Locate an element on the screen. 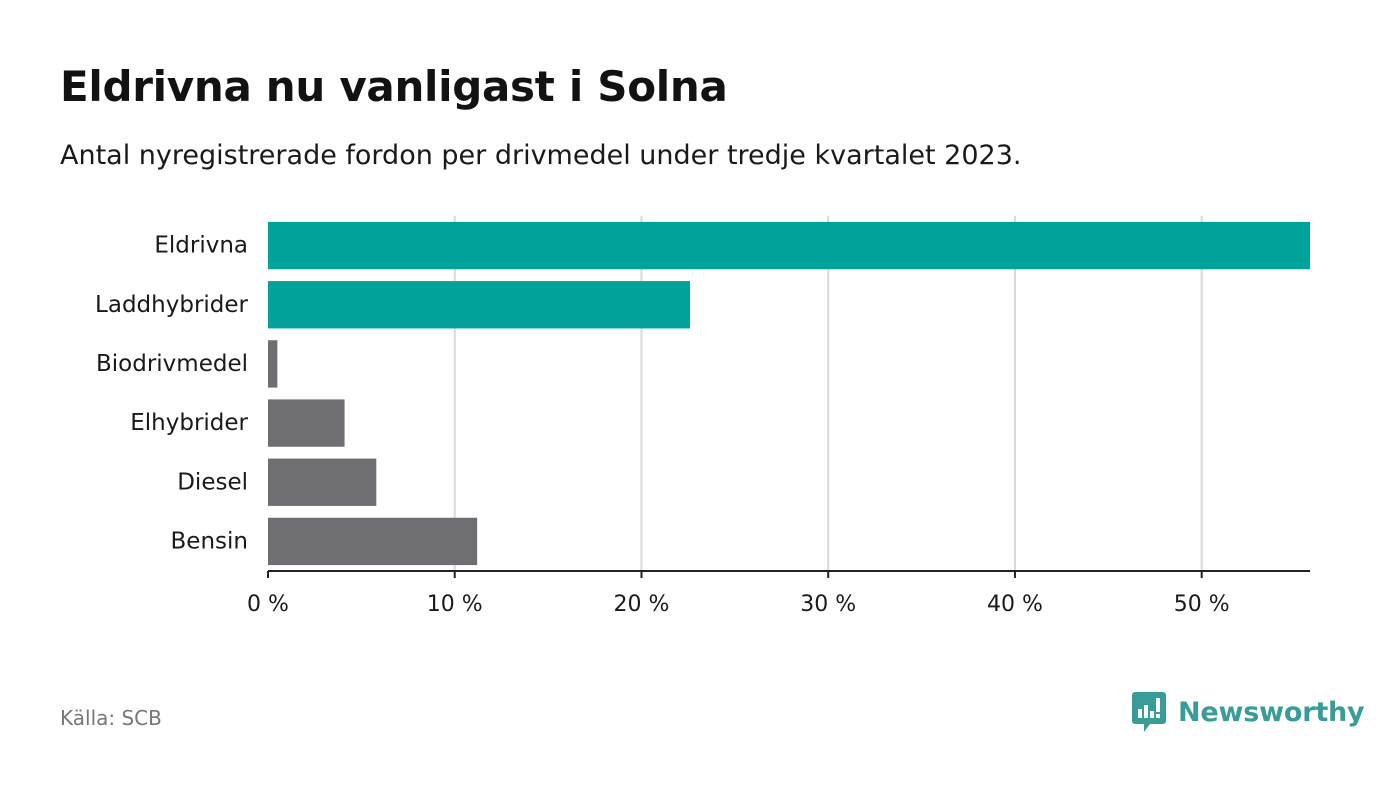  x-tick-label-10: 10 % is located at coordinates (455, 604).